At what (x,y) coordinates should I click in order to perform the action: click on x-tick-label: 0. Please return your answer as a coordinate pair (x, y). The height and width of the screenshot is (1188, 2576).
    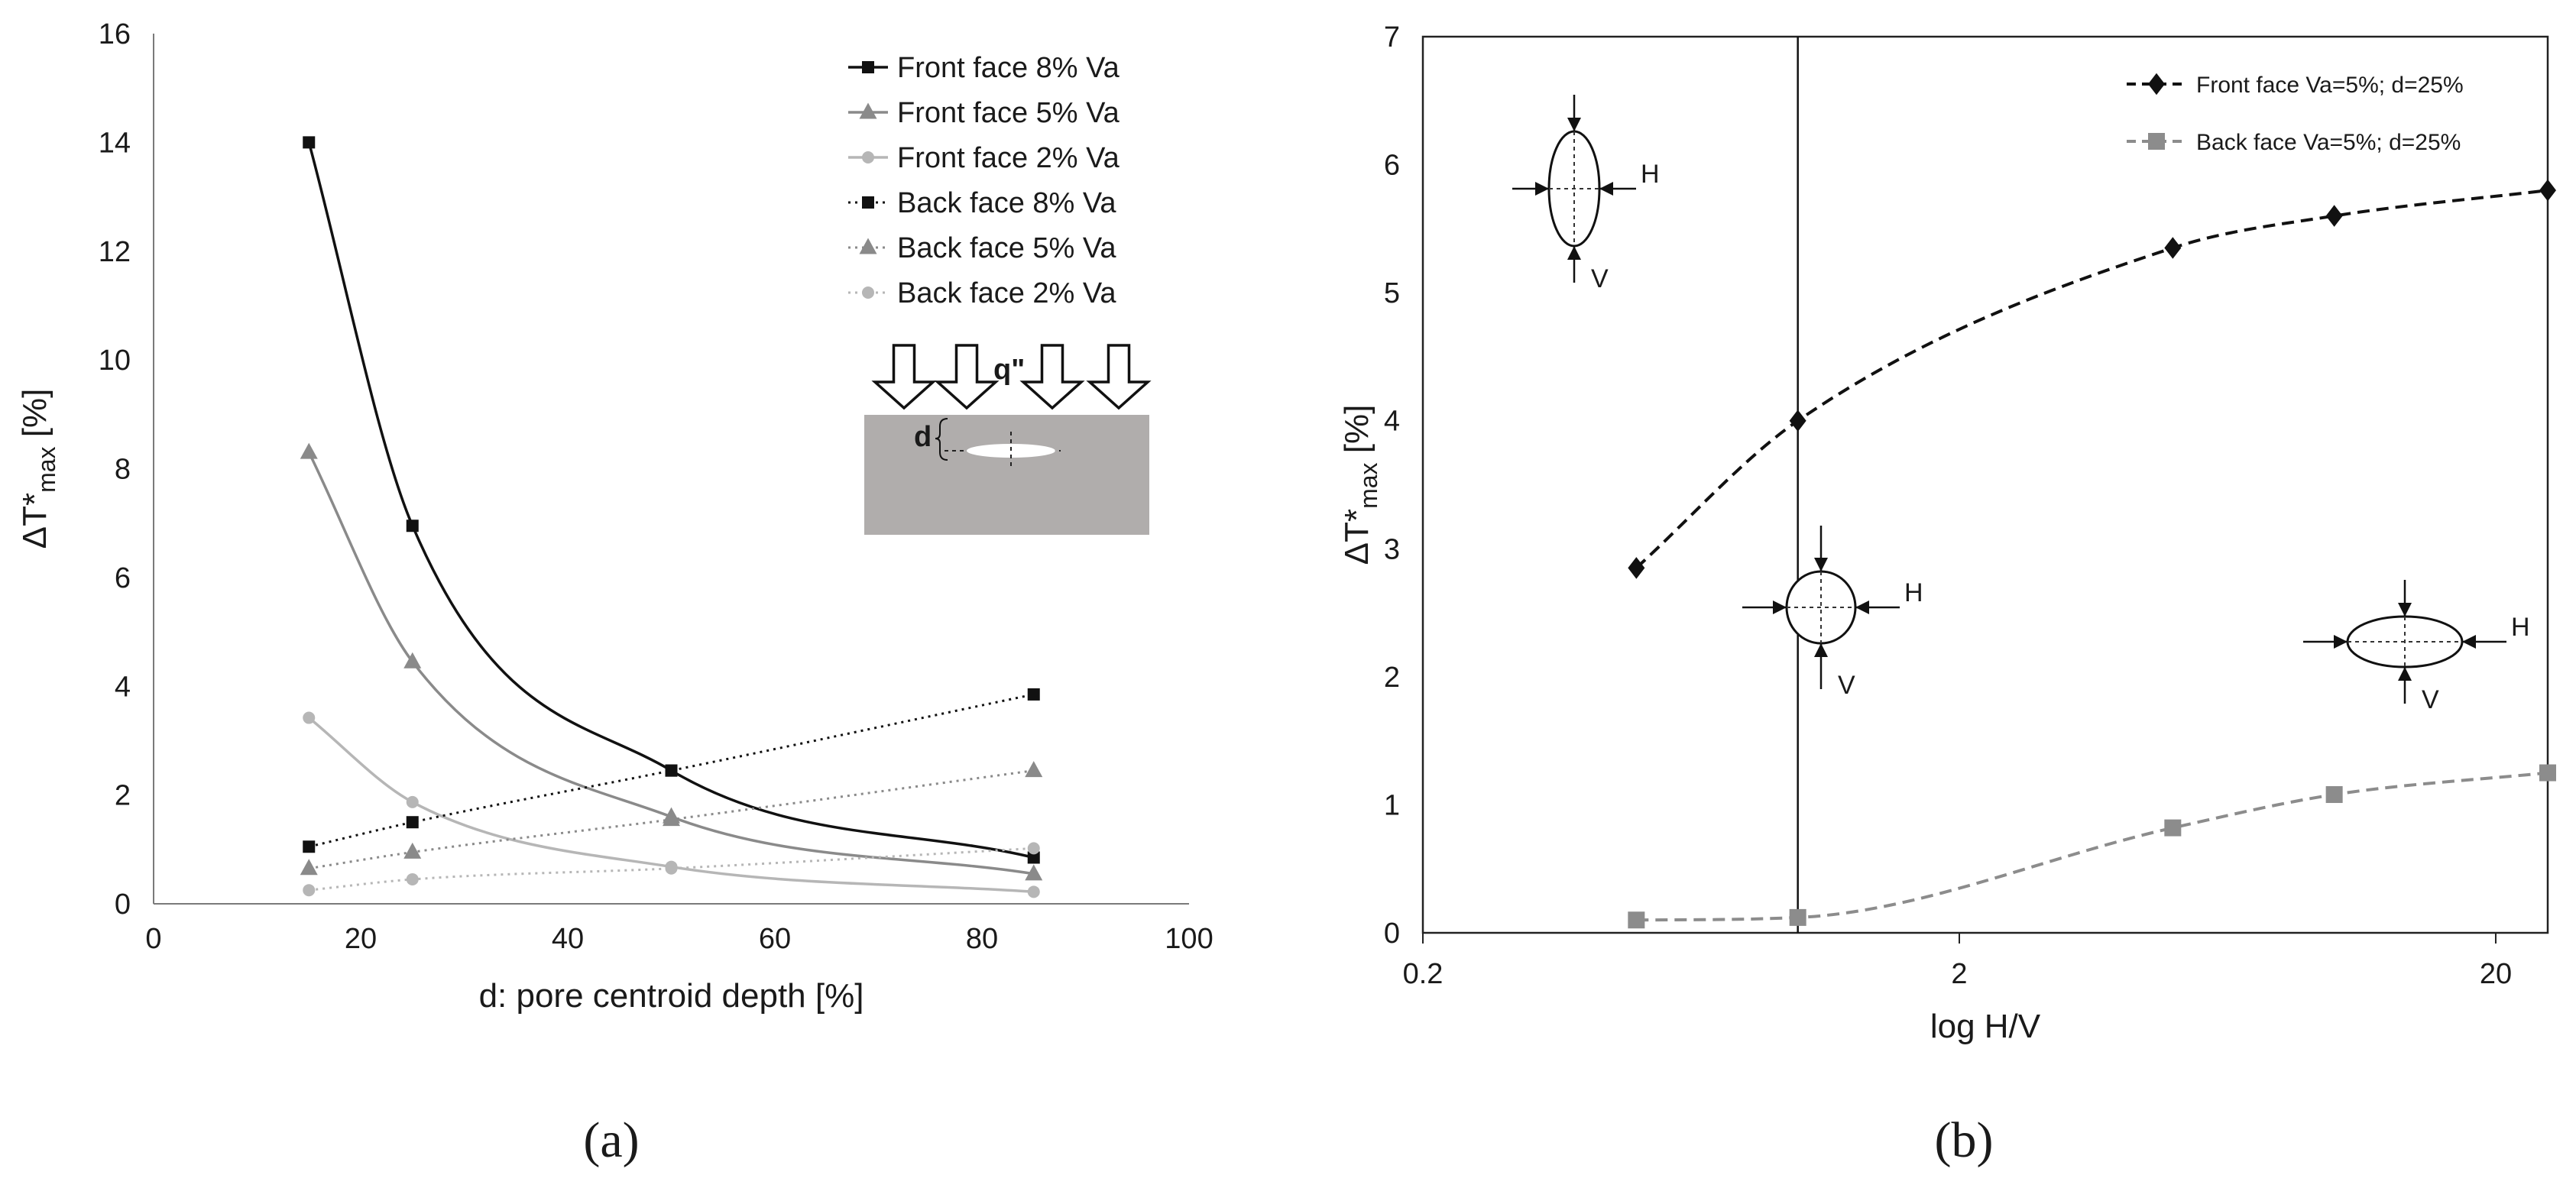
    Looking at the image, I should click on (153, 939).